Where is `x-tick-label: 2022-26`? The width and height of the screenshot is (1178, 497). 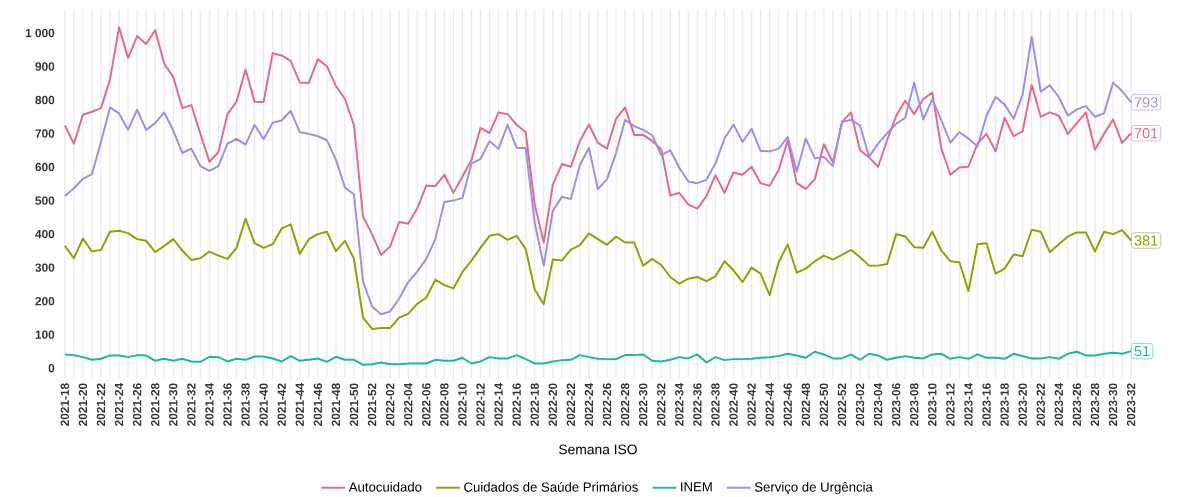 x-tick-label: 2022-26 is located at coordinates (607, 405).